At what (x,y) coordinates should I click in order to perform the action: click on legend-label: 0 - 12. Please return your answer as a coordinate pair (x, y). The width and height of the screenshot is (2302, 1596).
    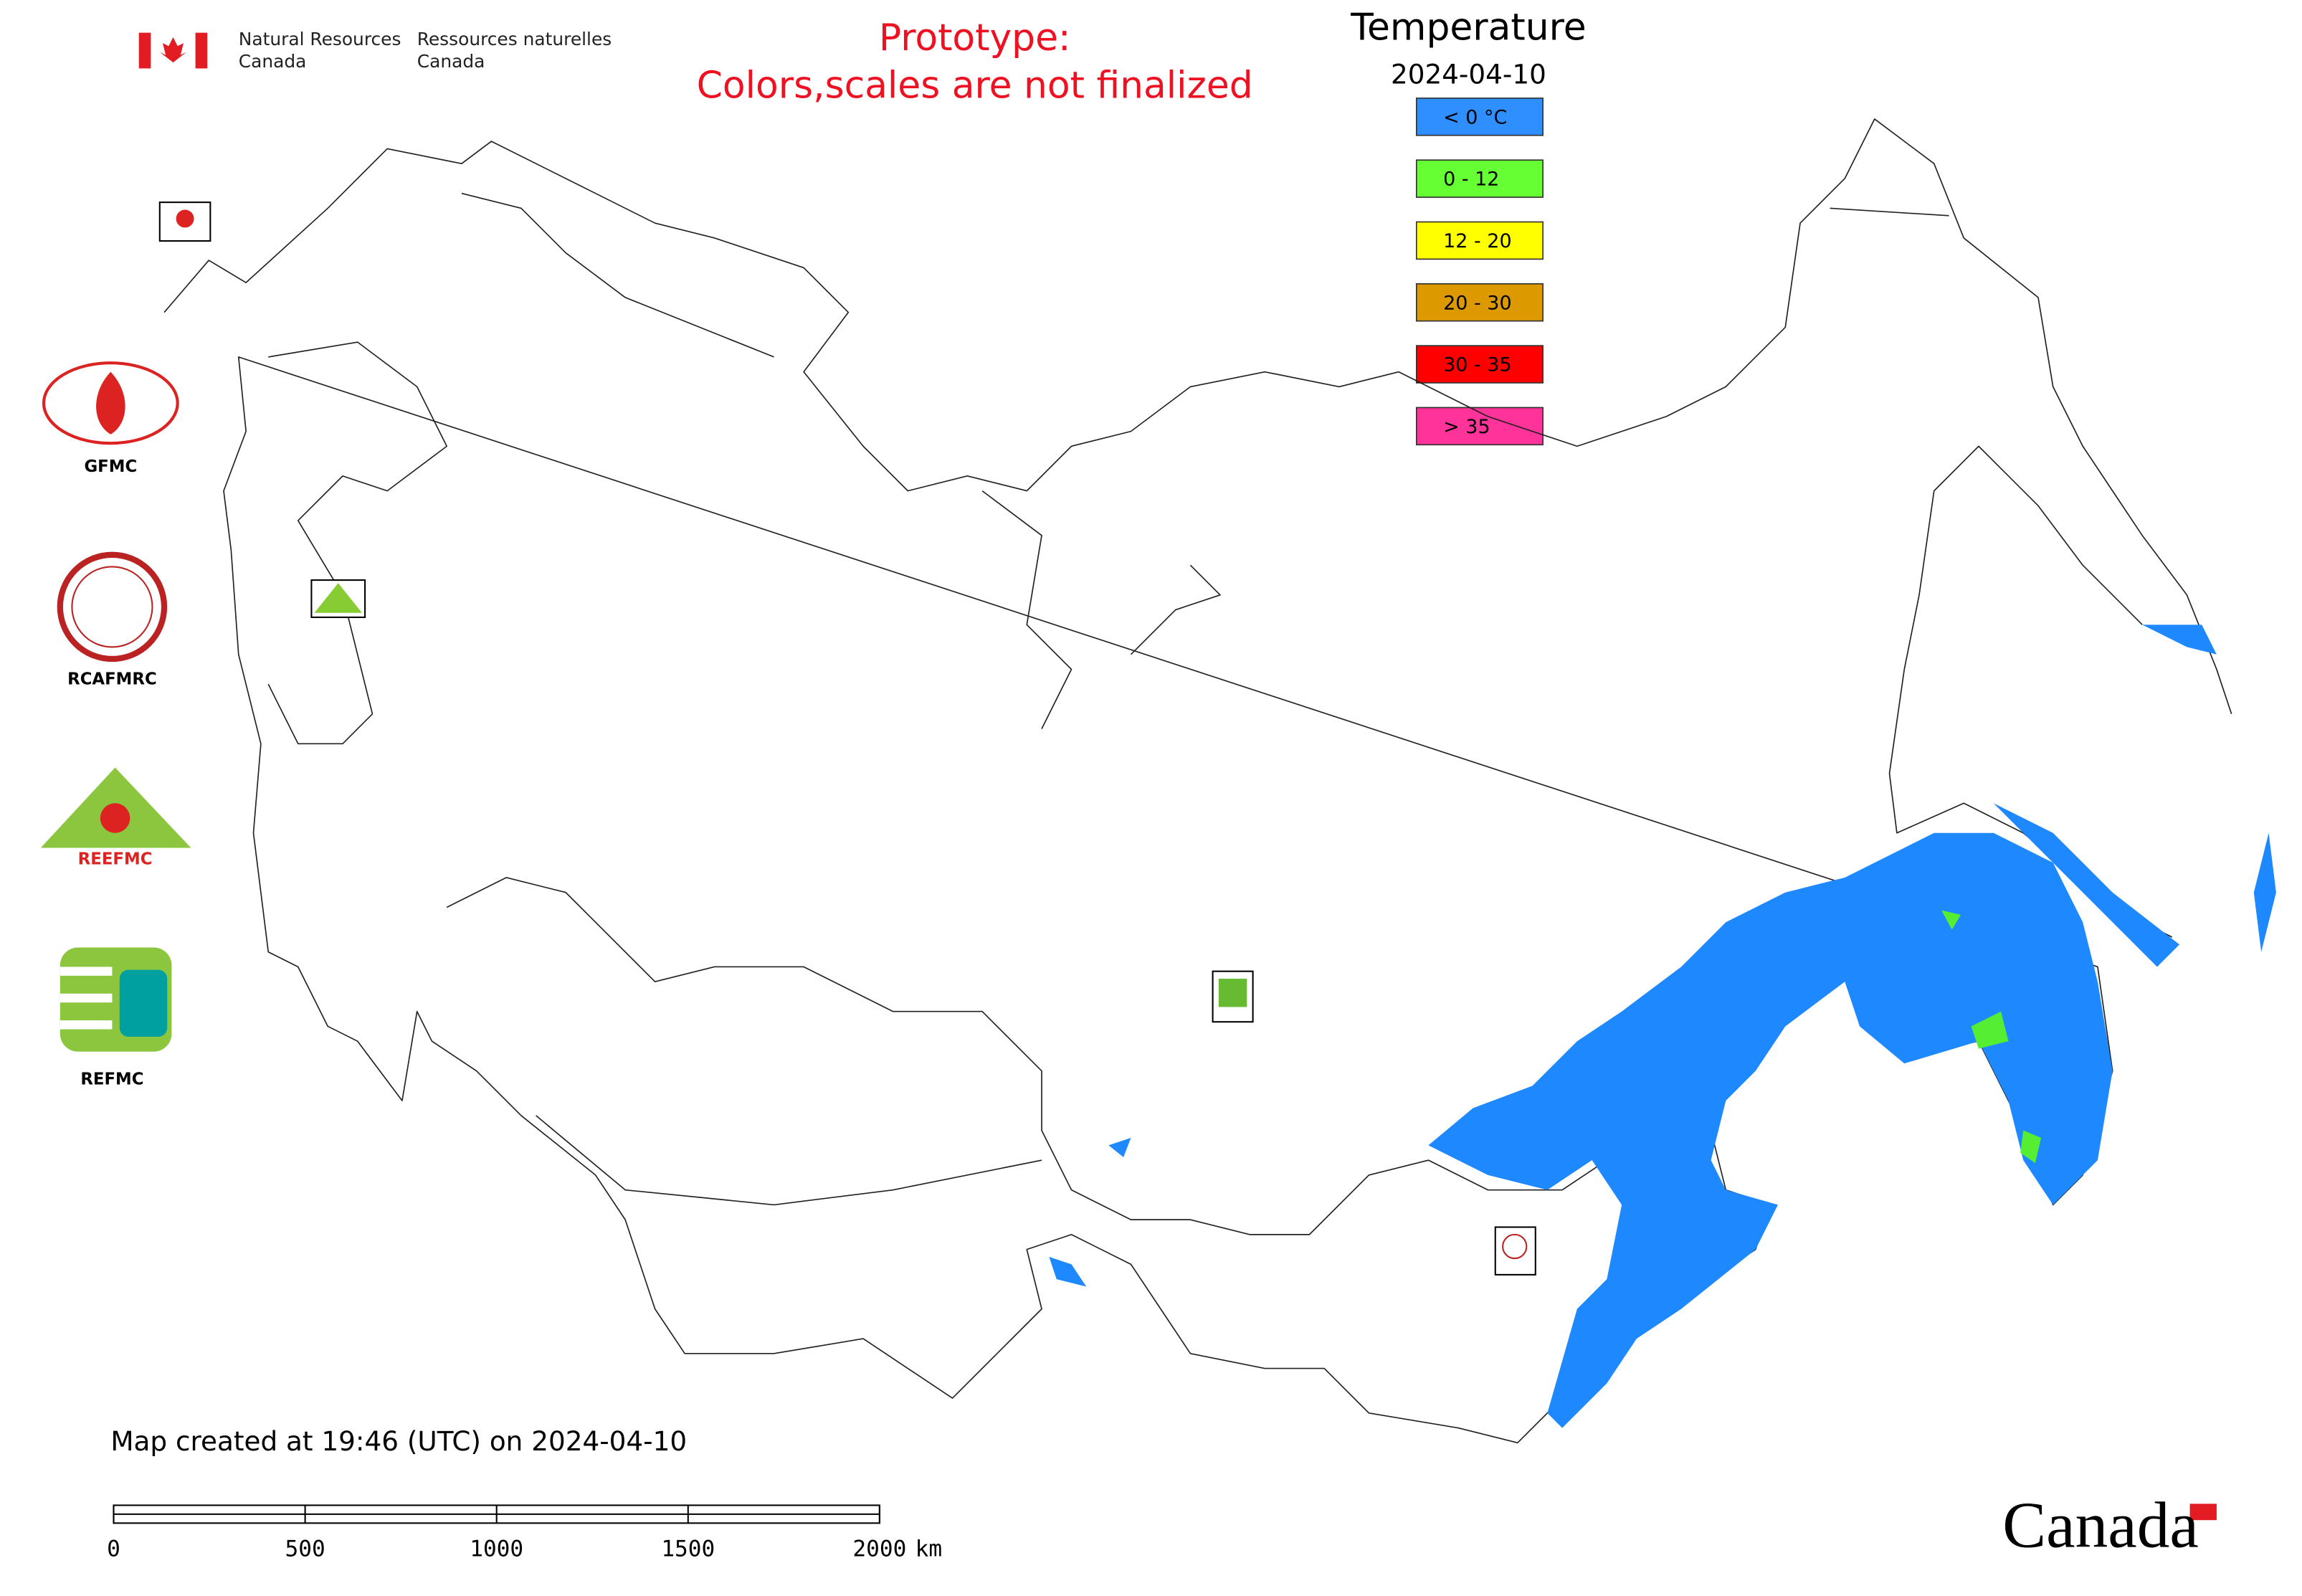
    Looking at the image, I should click on (1471, 179).